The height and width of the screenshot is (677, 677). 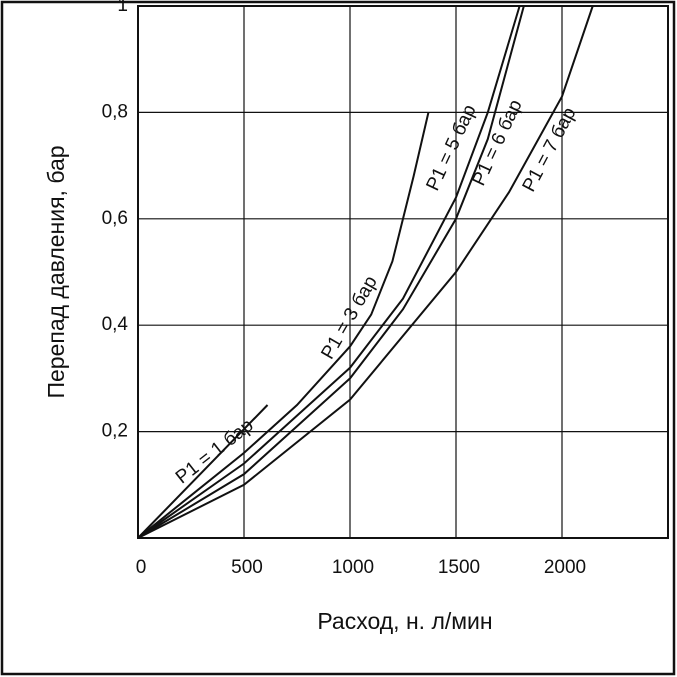 I want to click on y-tick-label: 0,8, so click(x=115, y=111).